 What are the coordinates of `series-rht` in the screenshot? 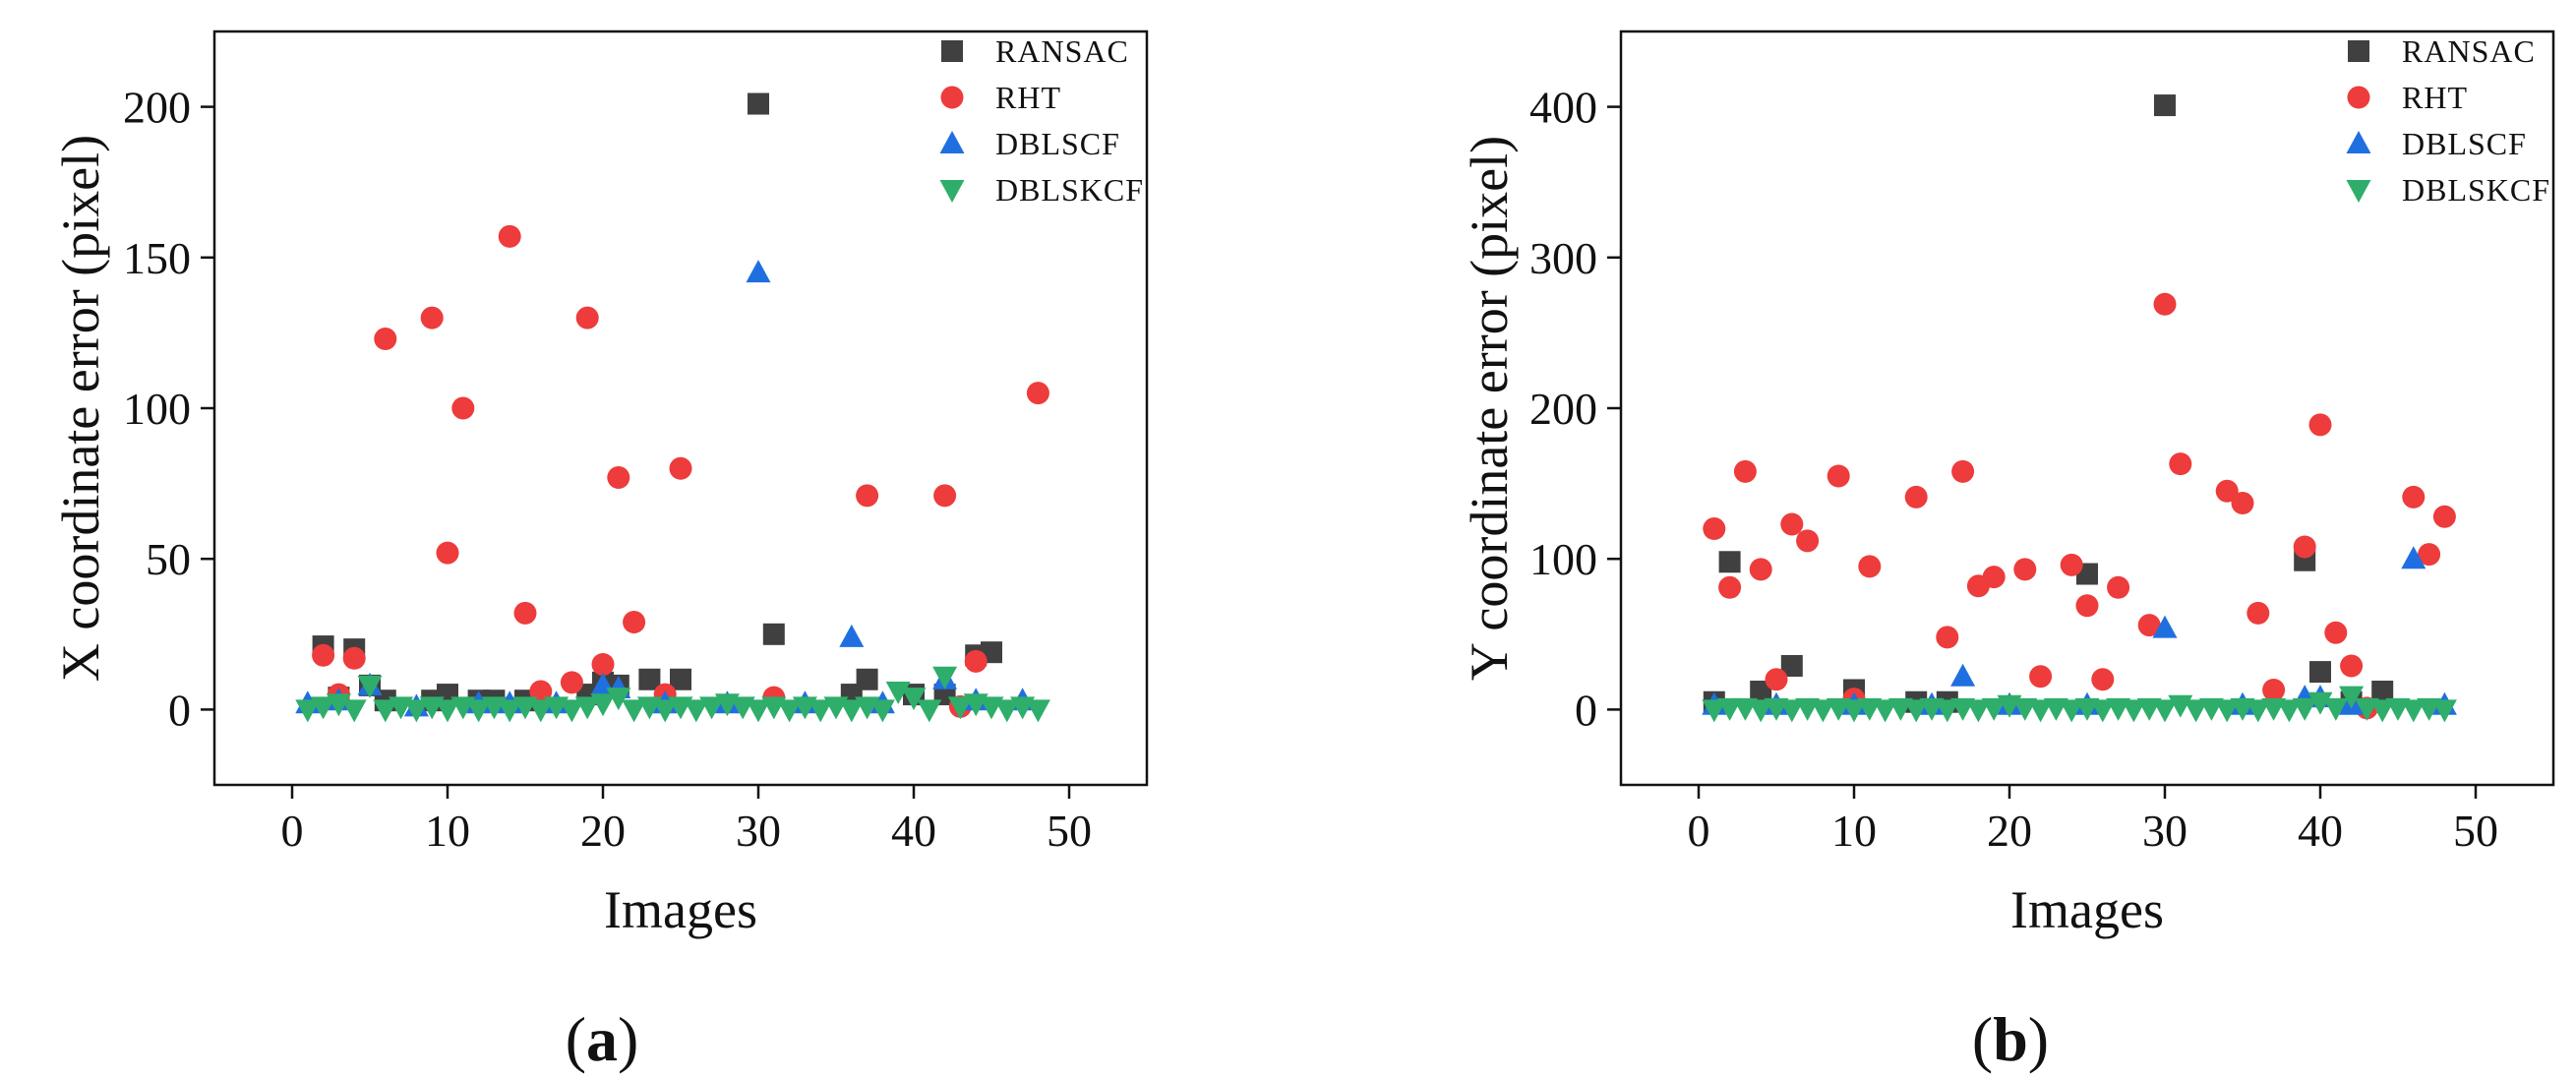 It's located at (680, 471).